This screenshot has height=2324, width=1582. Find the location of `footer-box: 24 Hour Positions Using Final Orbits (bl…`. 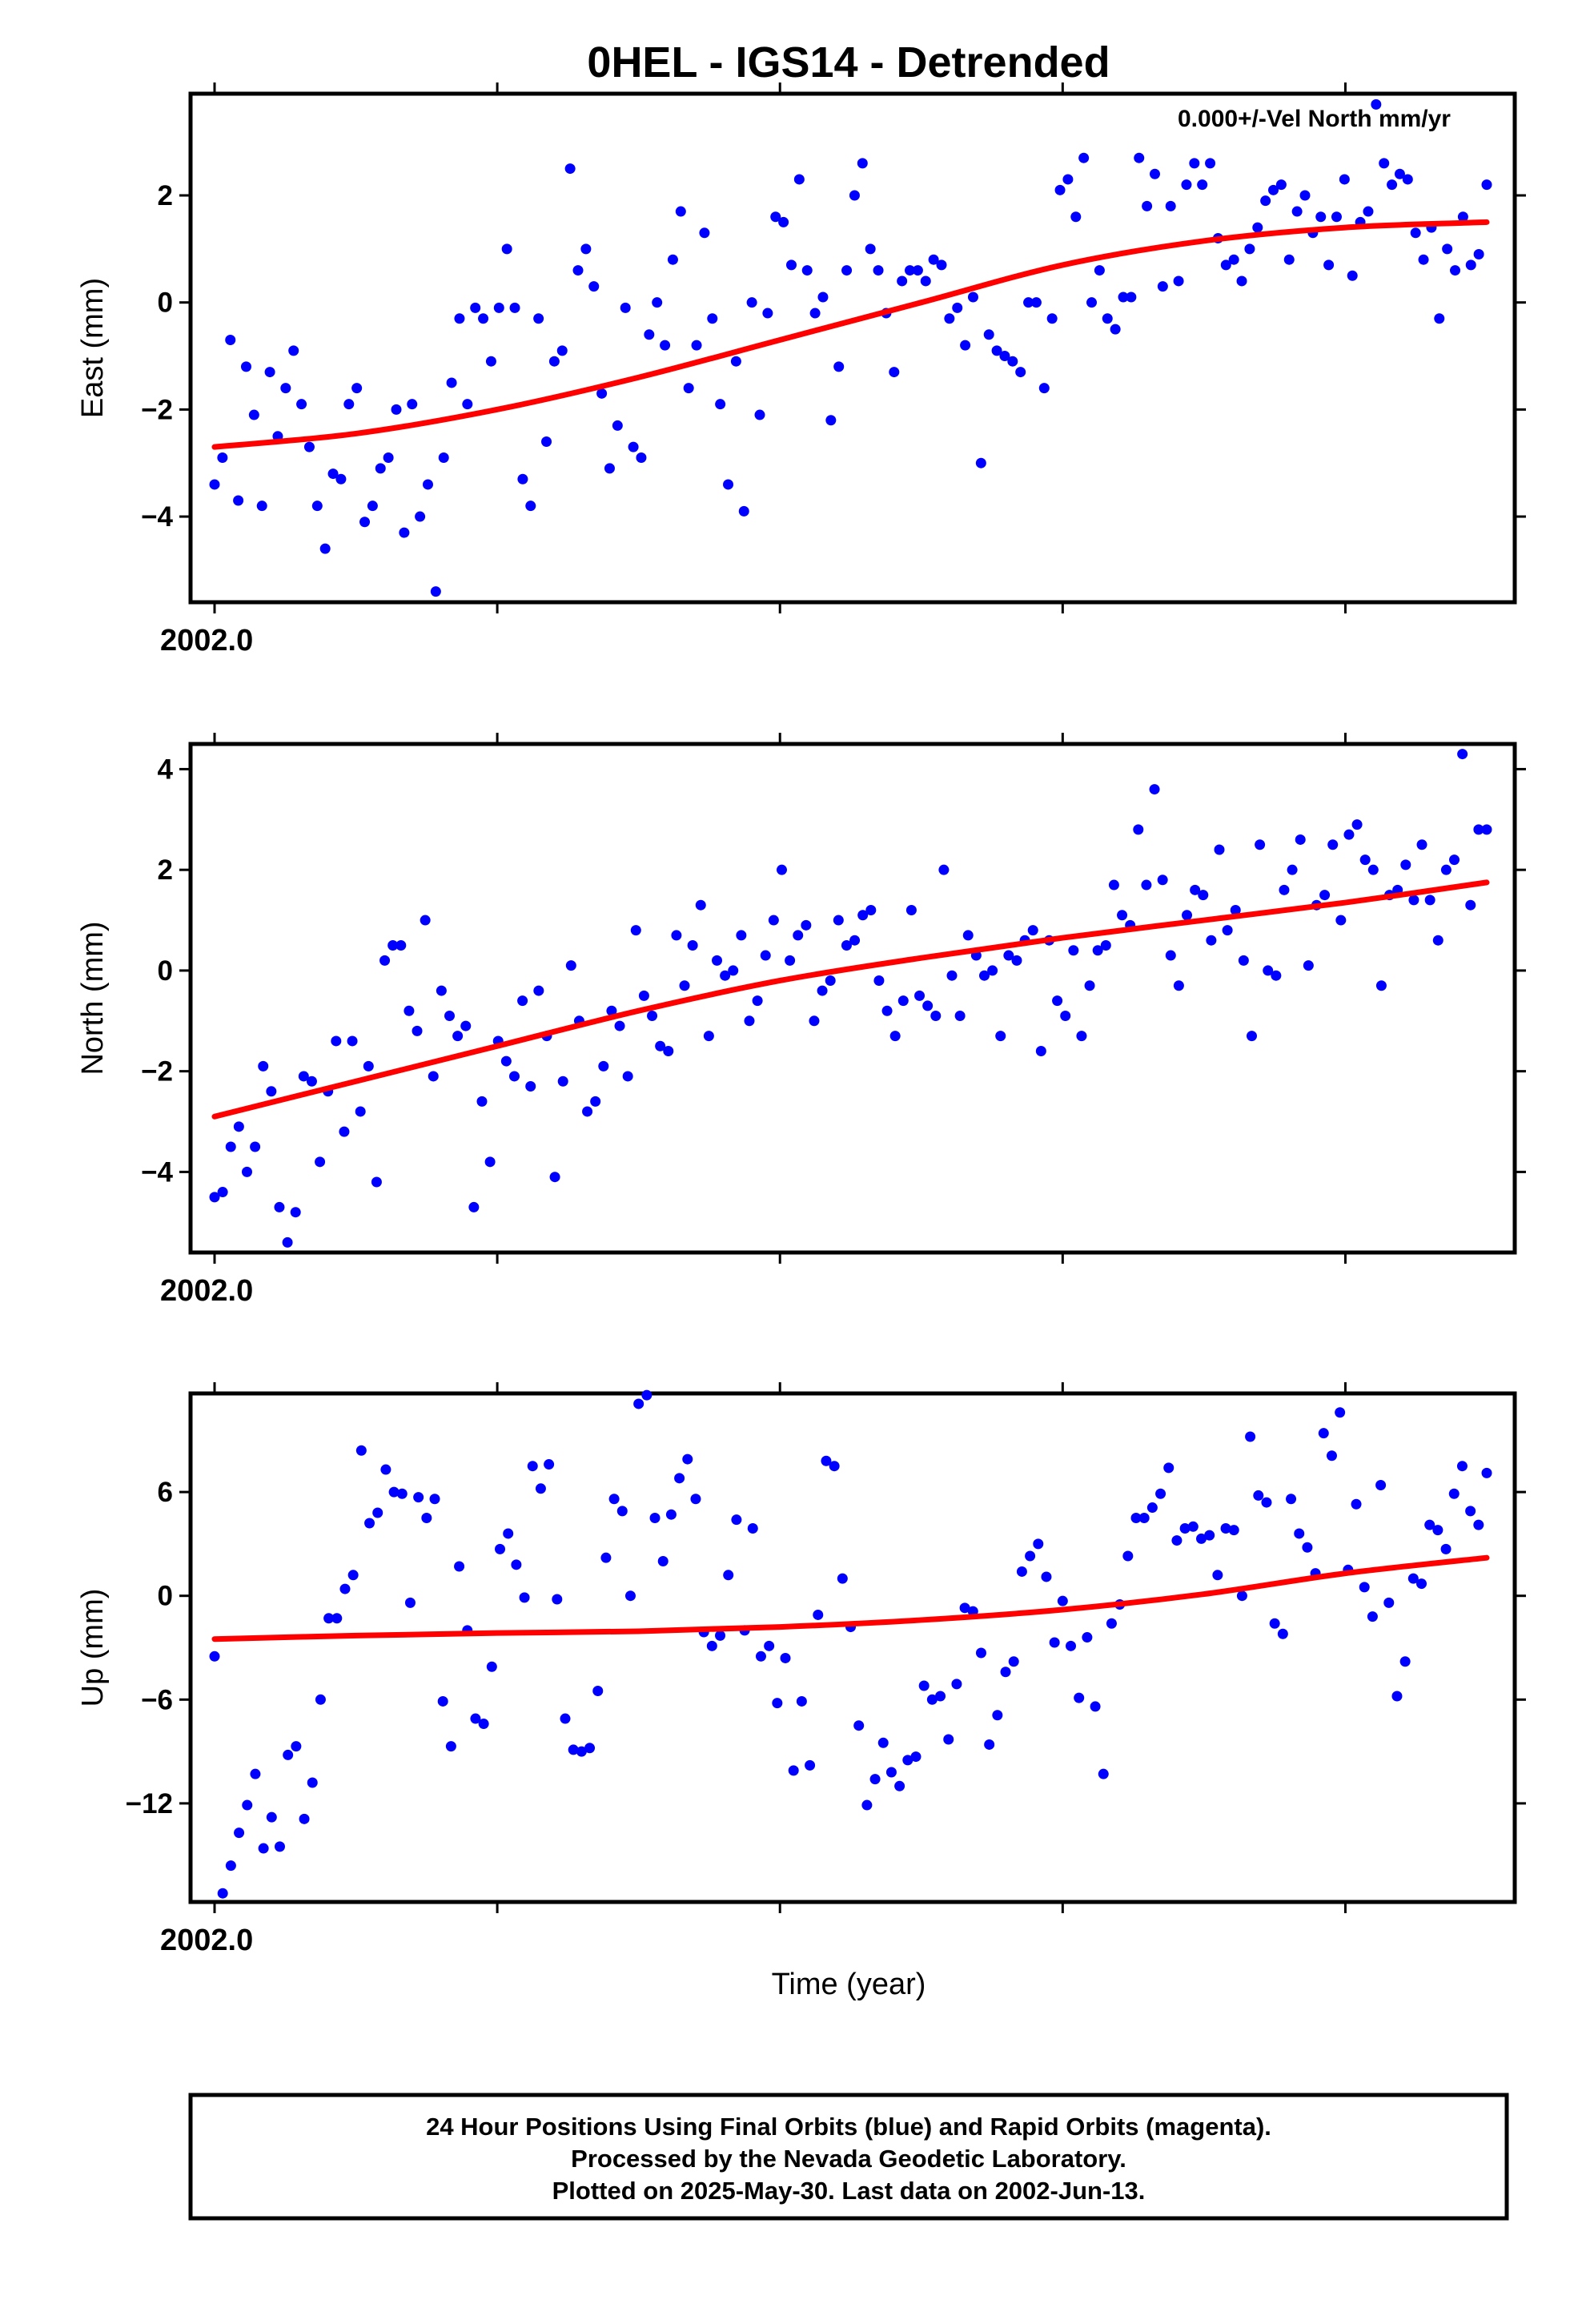

footer-box: 24 Hour Positions Using Final Orbits (bl… is located at coordinates (848, 2157).